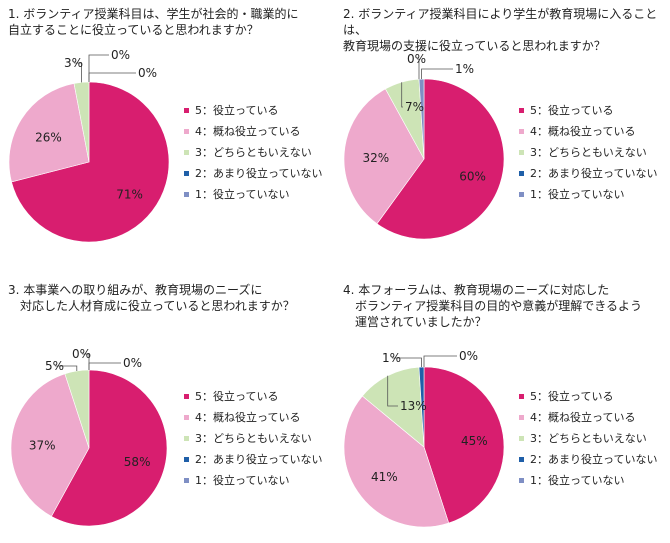  I want to click on pie-labels: 45% 41% 13% 1% 0%, so click(429, 416).